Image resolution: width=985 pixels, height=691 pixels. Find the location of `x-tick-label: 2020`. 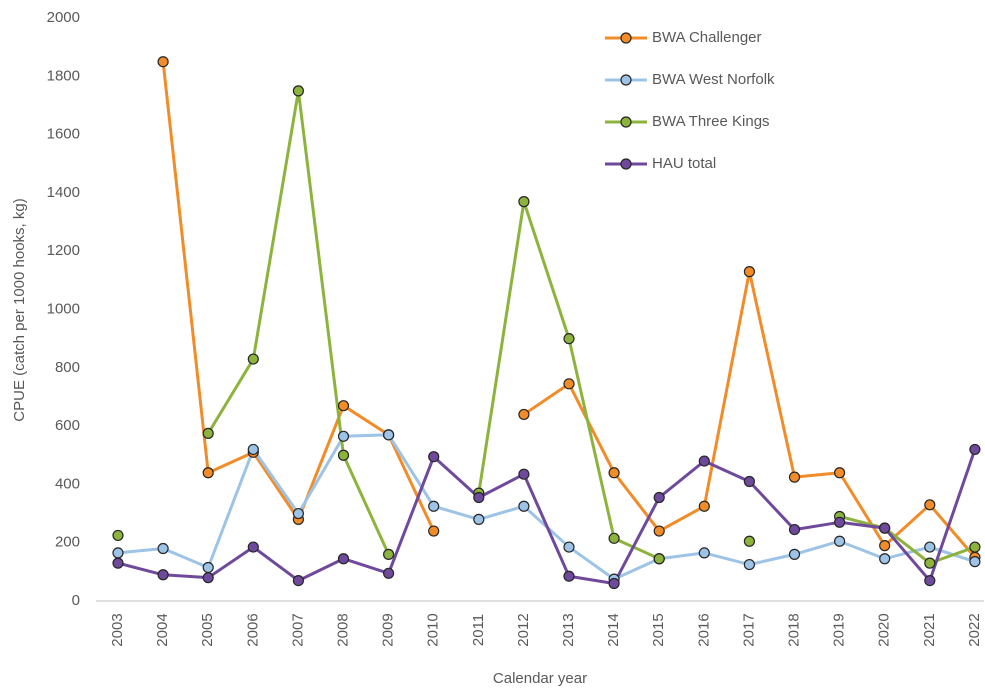

x-tick-label: 2020 is located at coordinates (884, 629).